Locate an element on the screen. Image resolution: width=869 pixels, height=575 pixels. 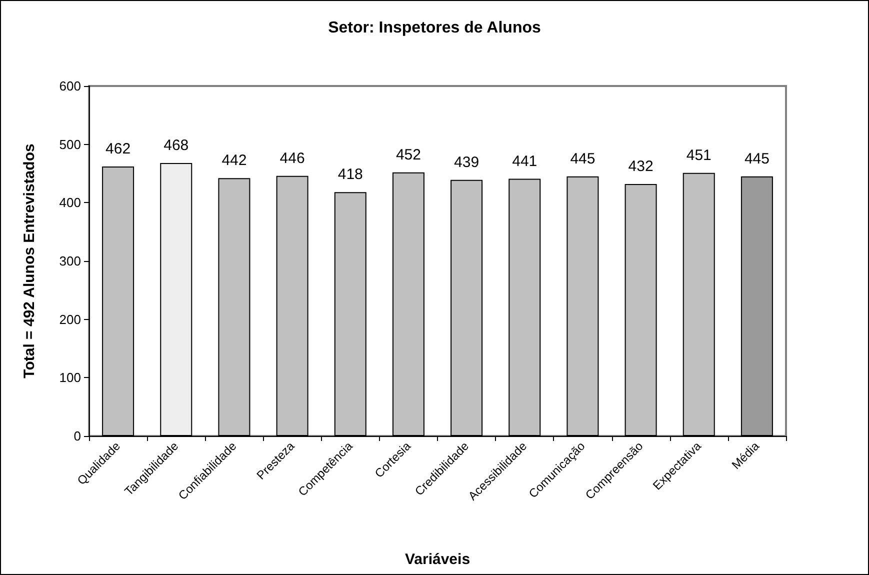
chart-title: Setor: Inspetores de Alunos is located at coordinates (434, 28).